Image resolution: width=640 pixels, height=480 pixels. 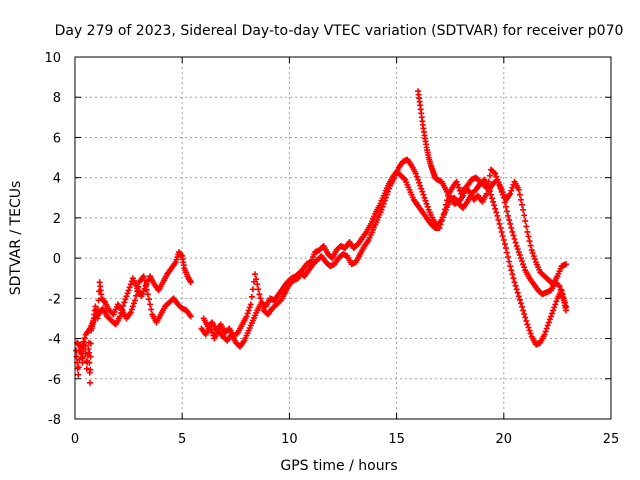 I want to click on x-tick-label: 20, so click(x=504, y=439).